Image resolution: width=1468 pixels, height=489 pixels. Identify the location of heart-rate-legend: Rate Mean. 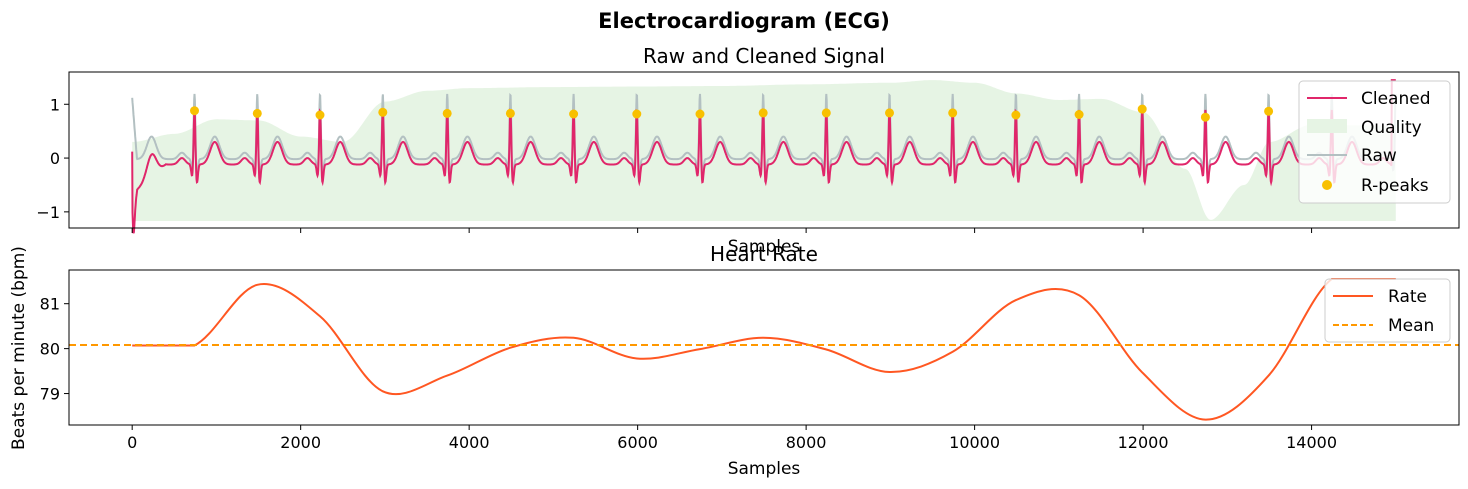
(1387, 310).